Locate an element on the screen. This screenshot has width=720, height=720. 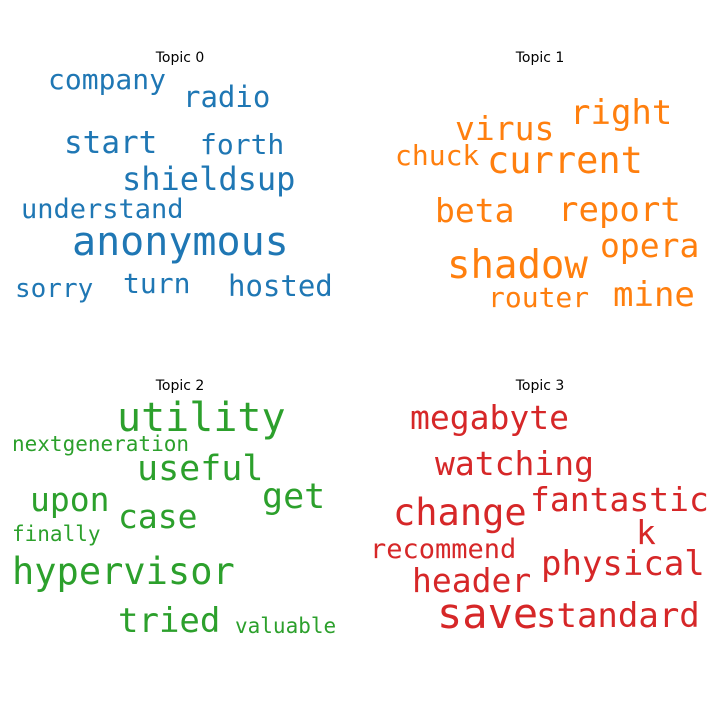
word-hosted: hosted is located at coordinates (280, 286).